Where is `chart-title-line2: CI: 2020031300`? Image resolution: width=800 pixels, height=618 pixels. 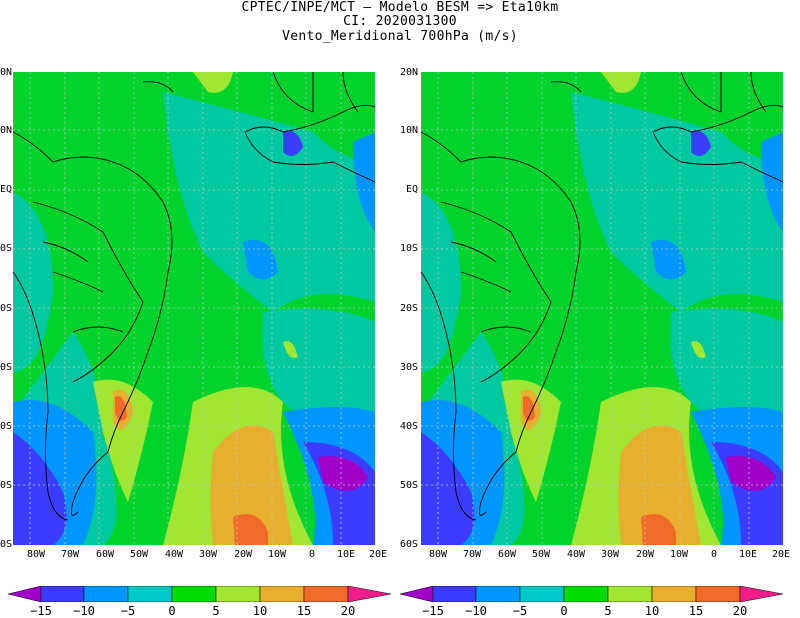
chart-title-line2: CI: 2020031300 is located at coordinates (400, 21).